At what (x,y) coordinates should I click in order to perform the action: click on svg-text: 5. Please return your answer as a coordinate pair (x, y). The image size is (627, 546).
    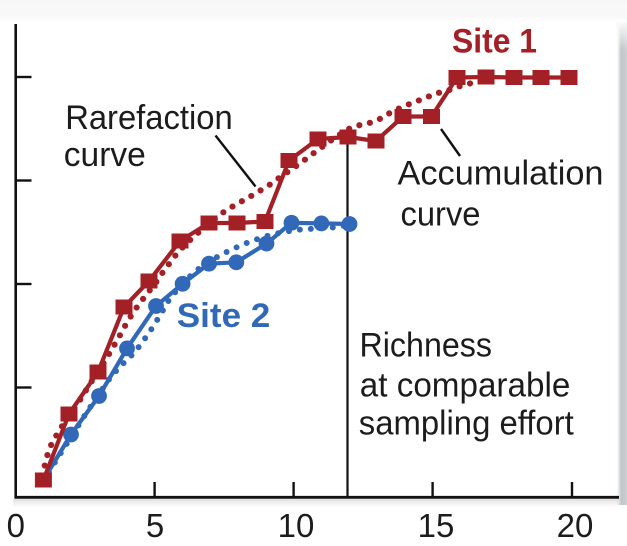
    Looking at the image, I should click on (155, 525).